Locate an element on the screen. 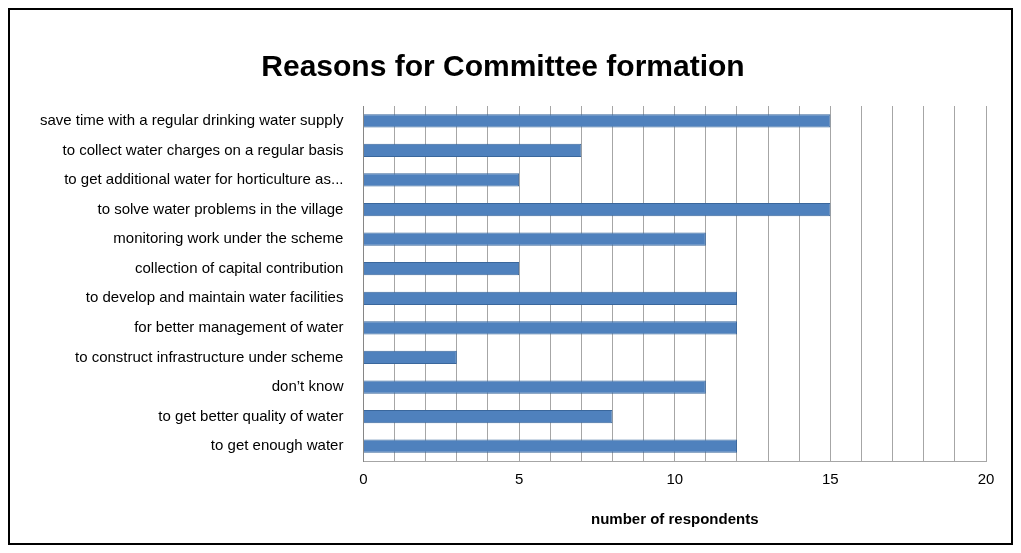  y-tick-label: to develop and maintain water facilities is located at coordinates (214, 297).